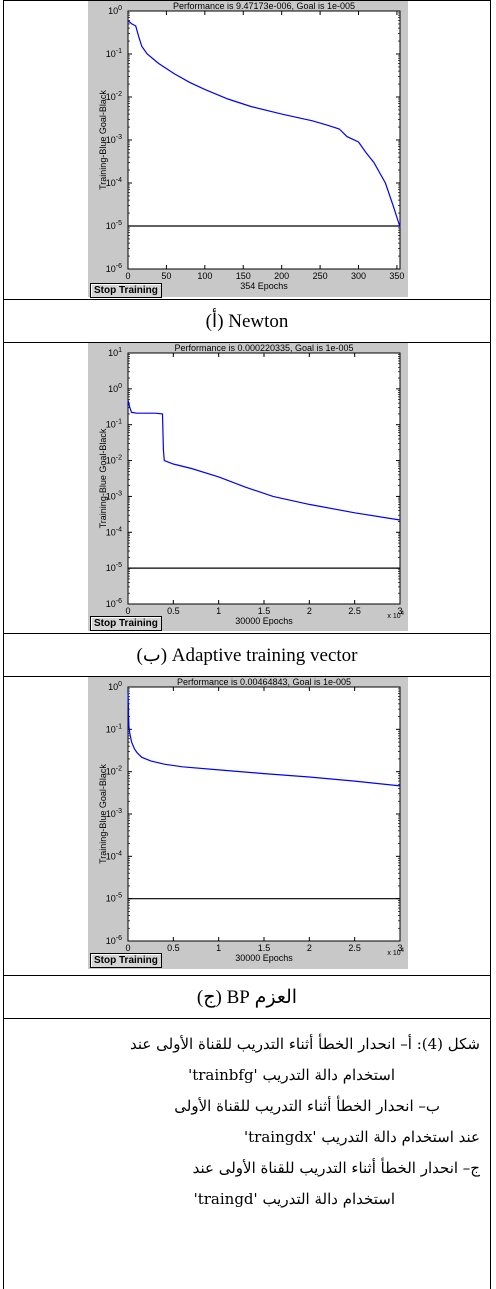 The height and width of the screenshot is (1289, 496). I want to click on x-tick-label: 150, so click(243, 276).